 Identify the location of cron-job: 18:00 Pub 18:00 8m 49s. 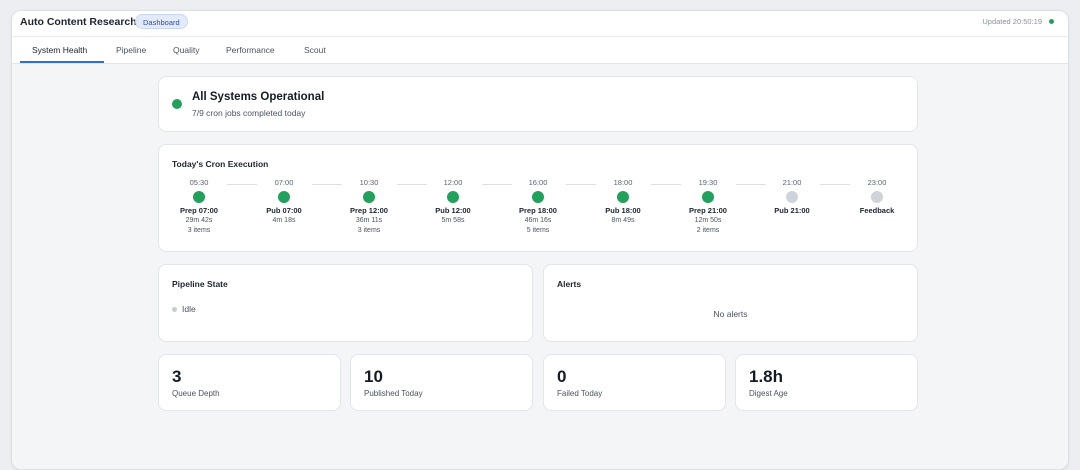
(623, 207).